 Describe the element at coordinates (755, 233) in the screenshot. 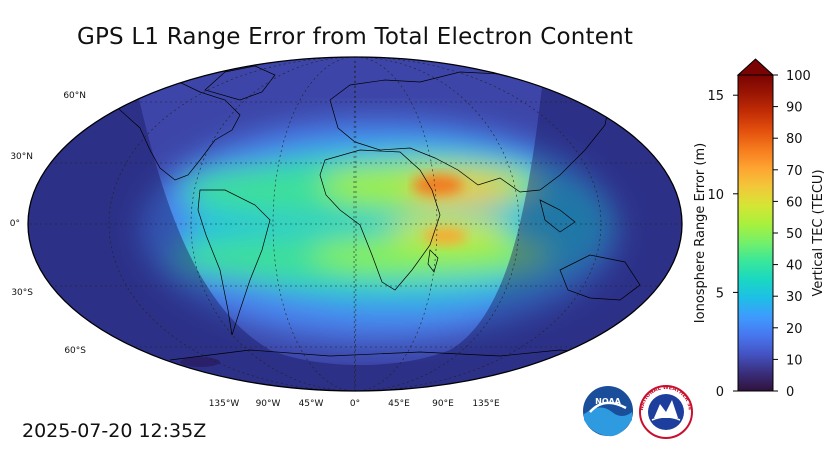

I see `colorbar-body` at that location.